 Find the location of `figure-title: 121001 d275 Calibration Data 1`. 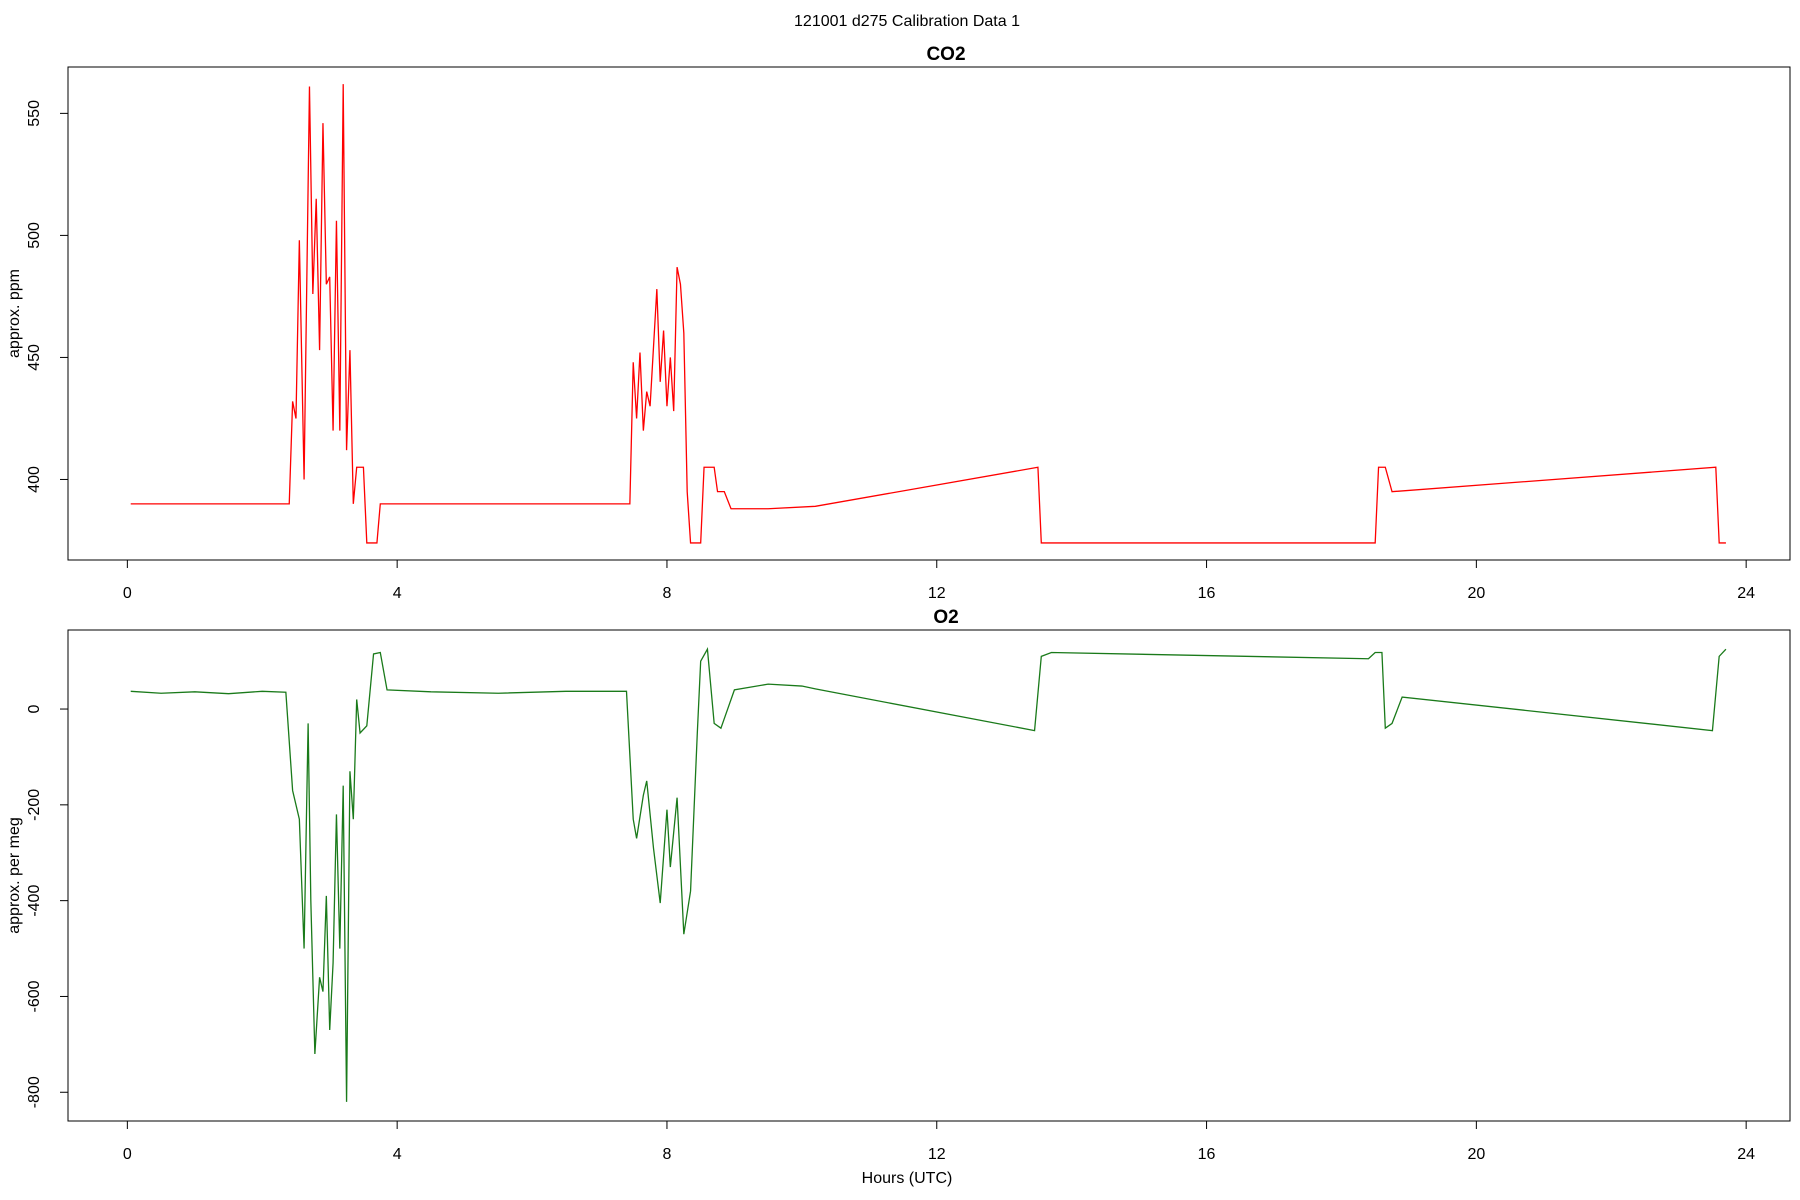

figure-title: 121001 d275 Calibration Data 1 is located at coordinates (907, 21).